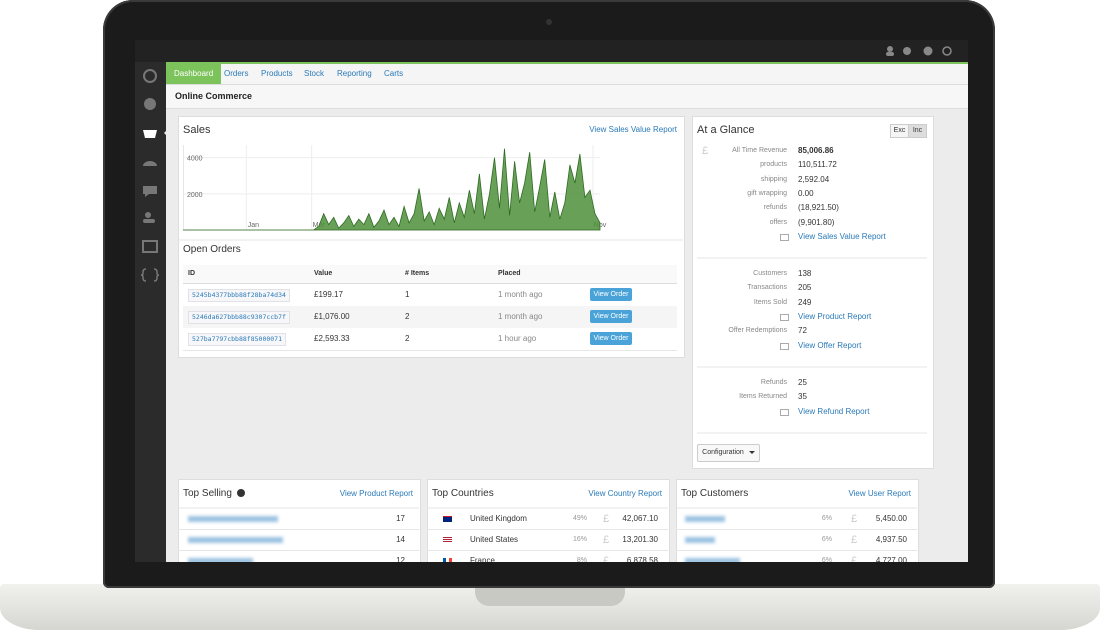 This screenshot has width=1100, height=631. Describe the element at coordinates (814, 179) in the screenshot. I see `glance-value: 2,592.04` at that location.